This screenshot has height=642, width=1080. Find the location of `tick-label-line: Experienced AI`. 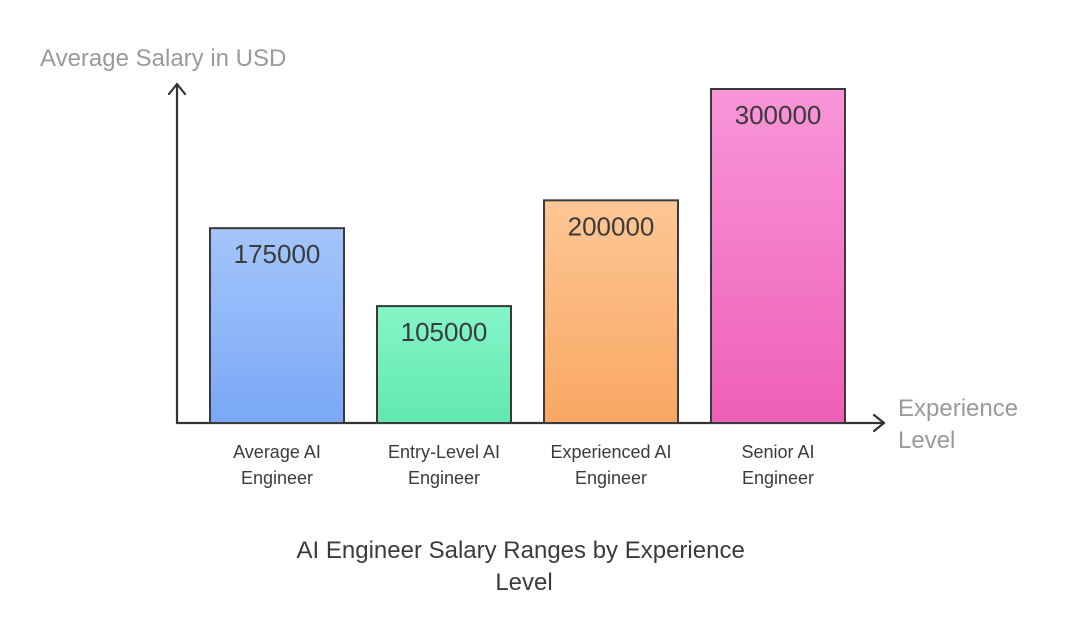

tick-label-line: Experienced AI is located at coordinates (610, 452).